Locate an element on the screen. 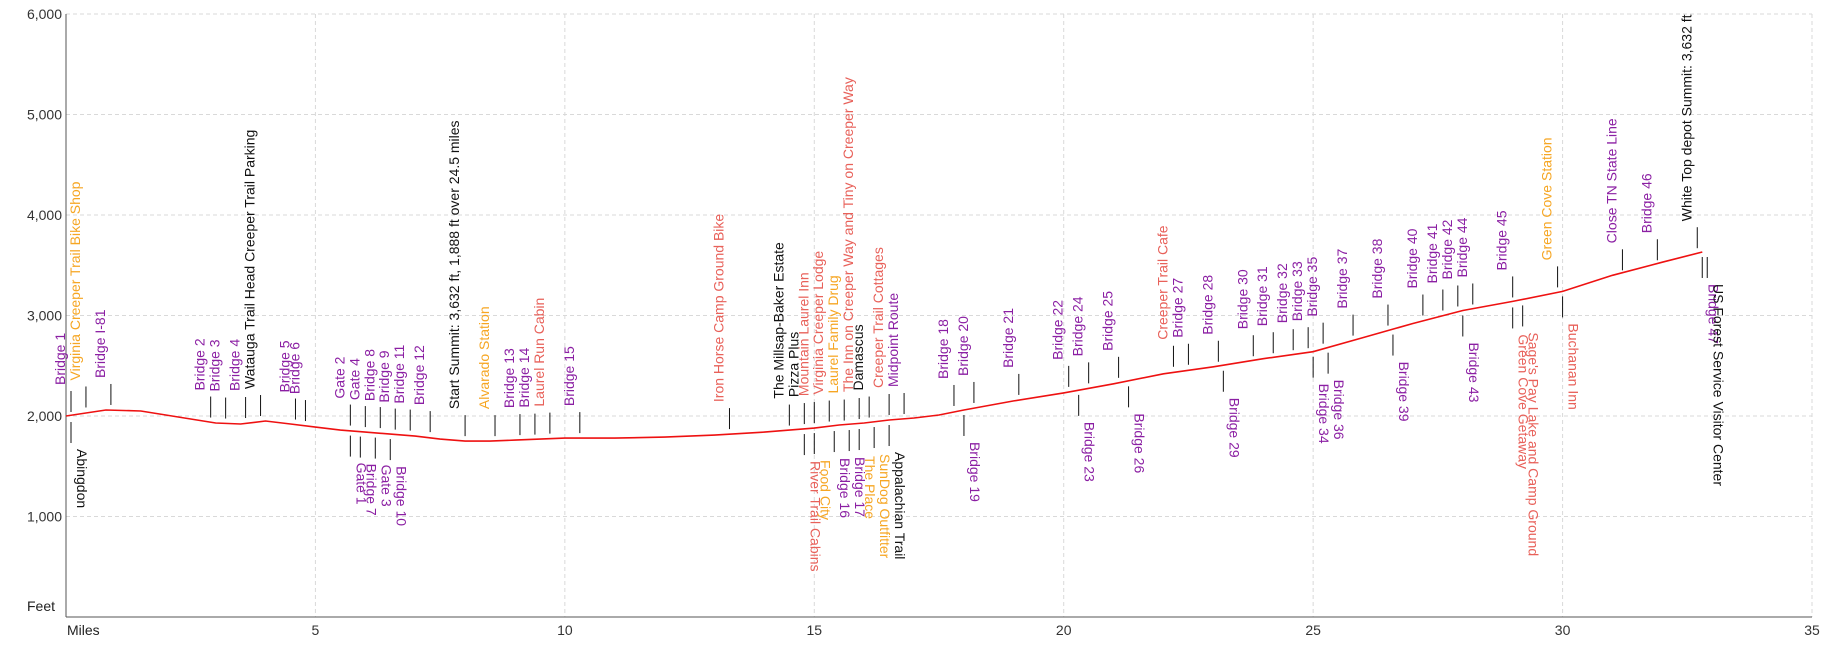 The image size is (1830, 645). x-axis-title: Miles is located at coordinates (83, 630).